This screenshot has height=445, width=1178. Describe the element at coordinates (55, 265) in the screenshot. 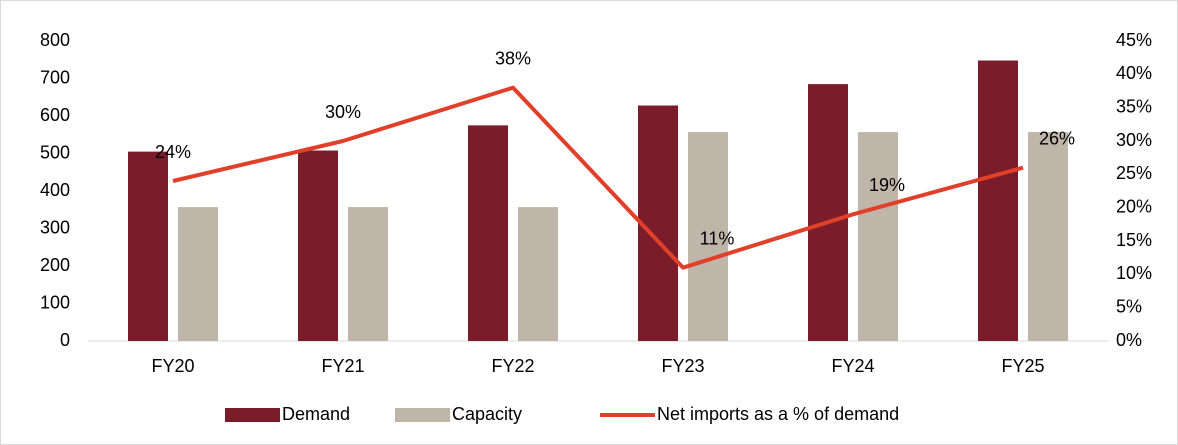

I see `y-tick-label: 200` at that location.